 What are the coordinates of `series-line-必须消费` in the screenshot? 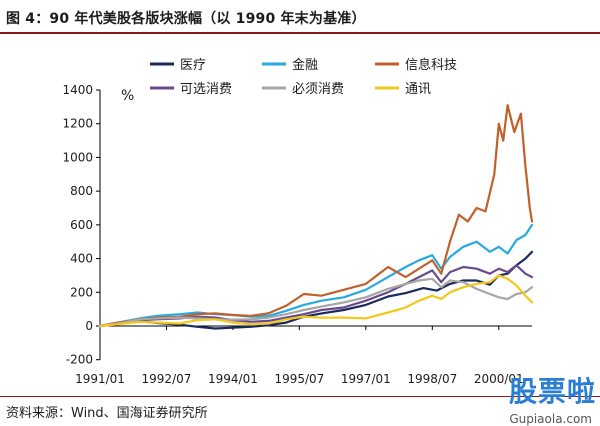 It's located at (316, 302).